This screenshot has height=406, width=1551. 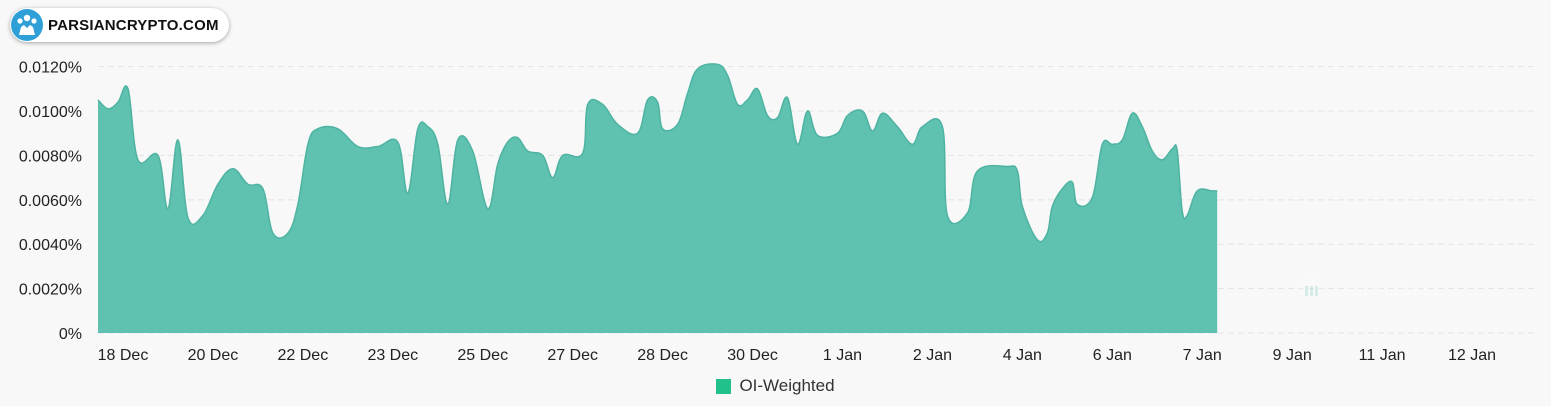 What do you see at coordinates (752, 355) in the screenshot?
I see `x-tick-label: 30 Dec` at bounding box center [752, 355].